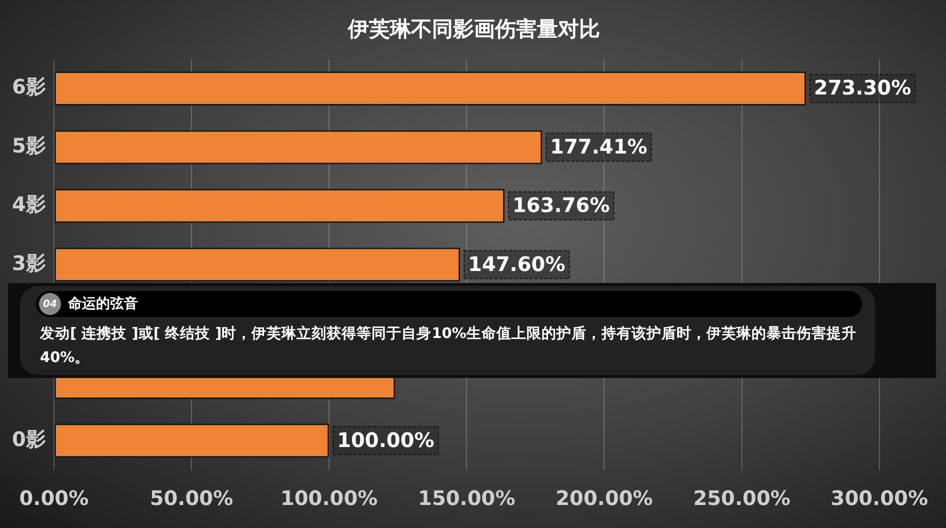  Describe the element at coordinates (385, 440) in the screenshot. I see `data-label: 100.00%` at that location.